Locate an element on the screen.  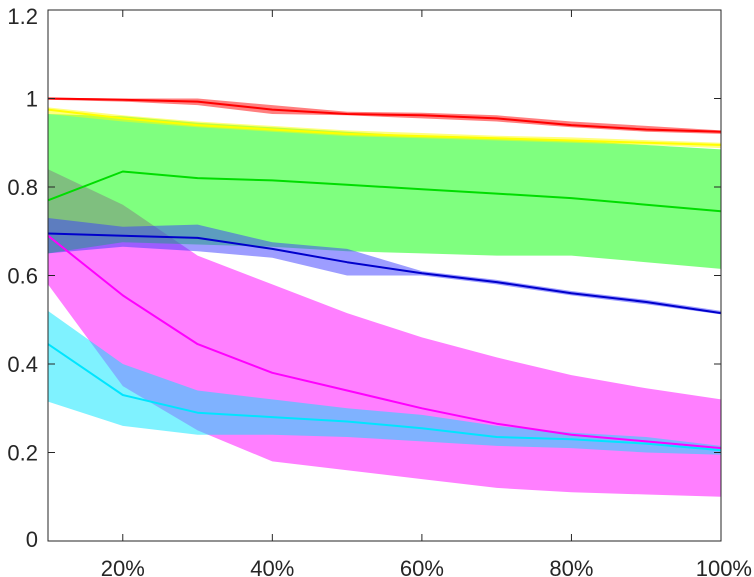
x-tick-label: 100% is located at coordinates (724, 566).